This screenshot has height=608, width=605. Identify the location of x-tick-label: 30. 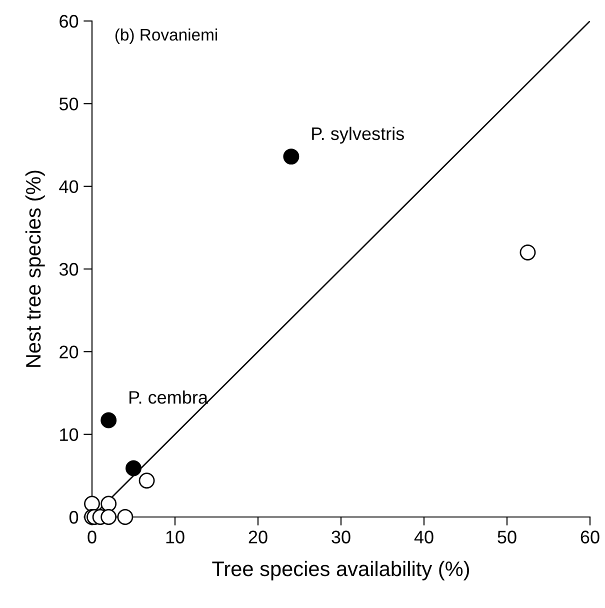
(341, 537).